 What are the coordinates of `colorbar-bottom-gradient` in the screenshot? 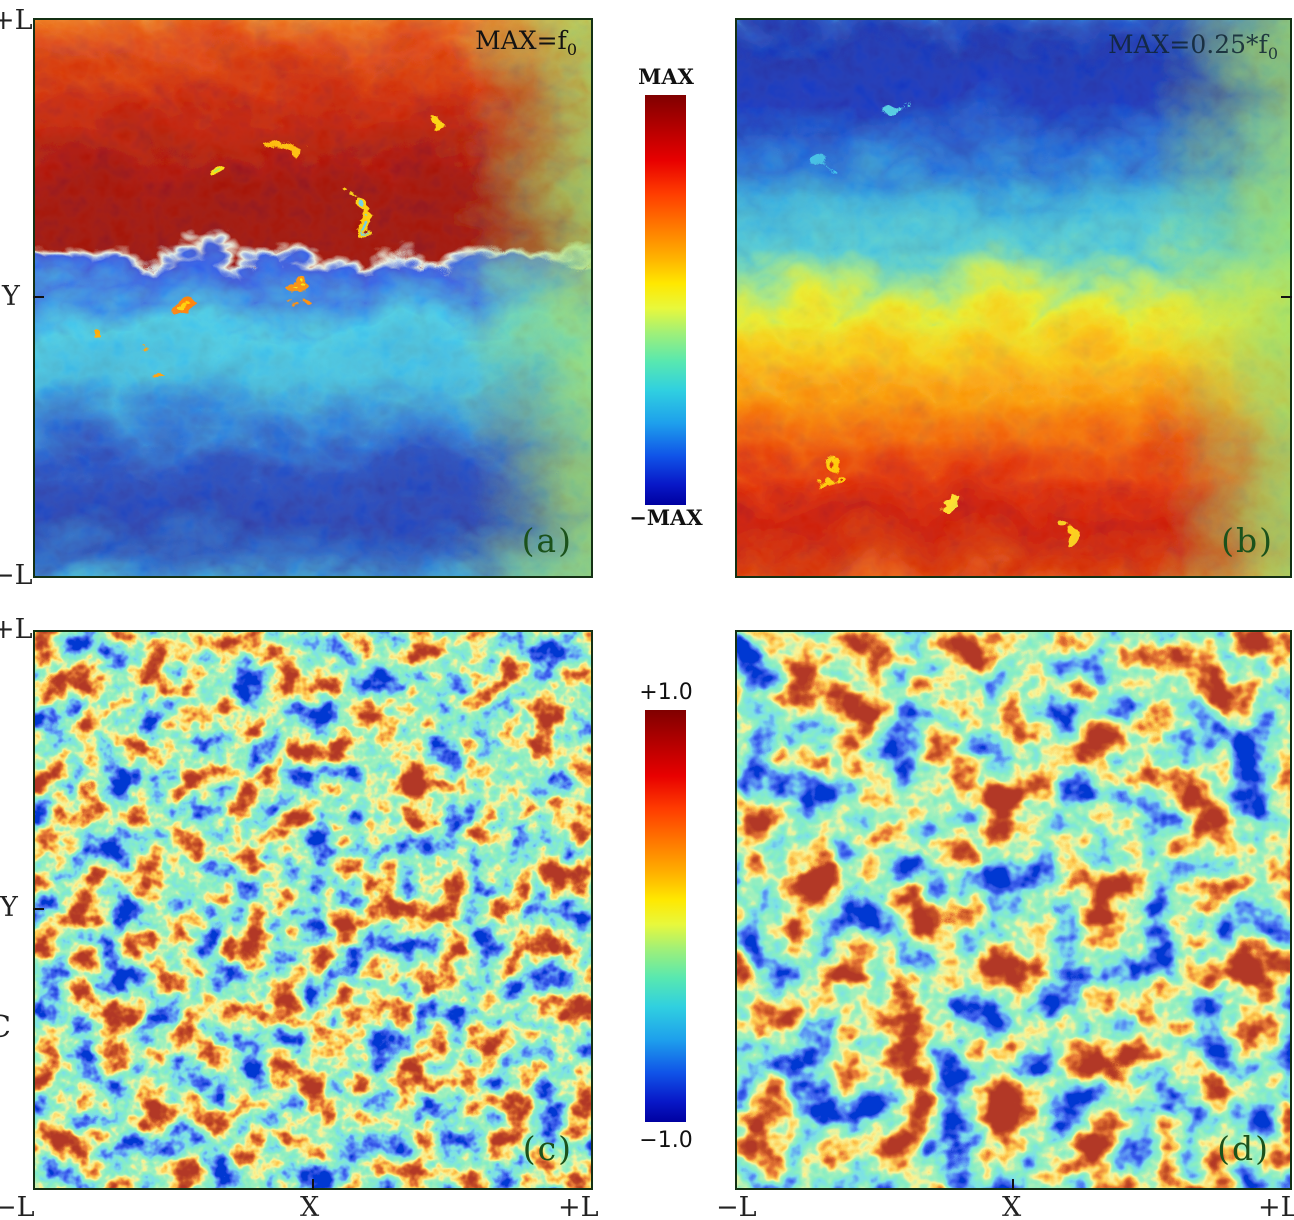 It's located at (665, 916).